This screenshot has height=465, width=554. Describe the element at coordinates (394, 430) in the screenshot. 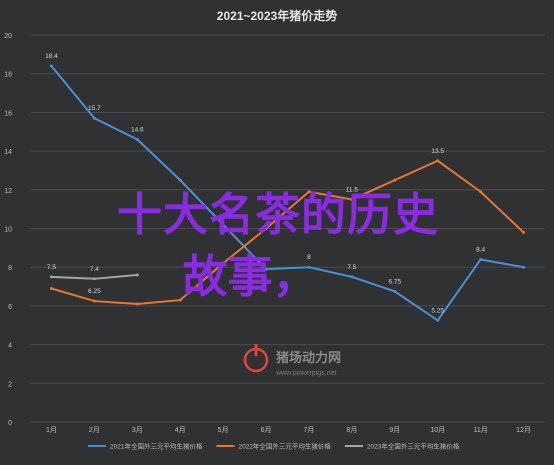

I see `x-tick-label: 9月` at that location.